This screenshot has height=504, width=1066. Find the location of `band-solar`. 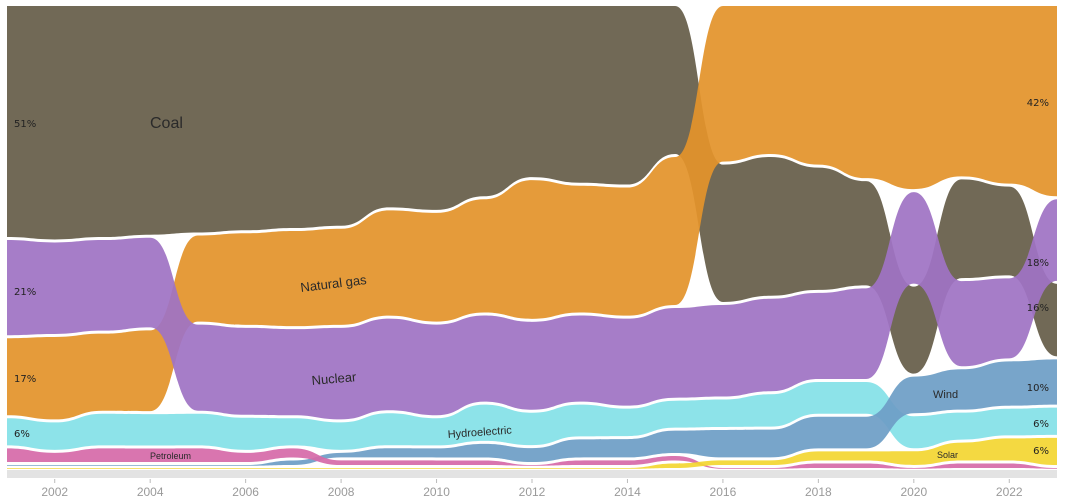

band-solar is located at coordinates (532, 453).